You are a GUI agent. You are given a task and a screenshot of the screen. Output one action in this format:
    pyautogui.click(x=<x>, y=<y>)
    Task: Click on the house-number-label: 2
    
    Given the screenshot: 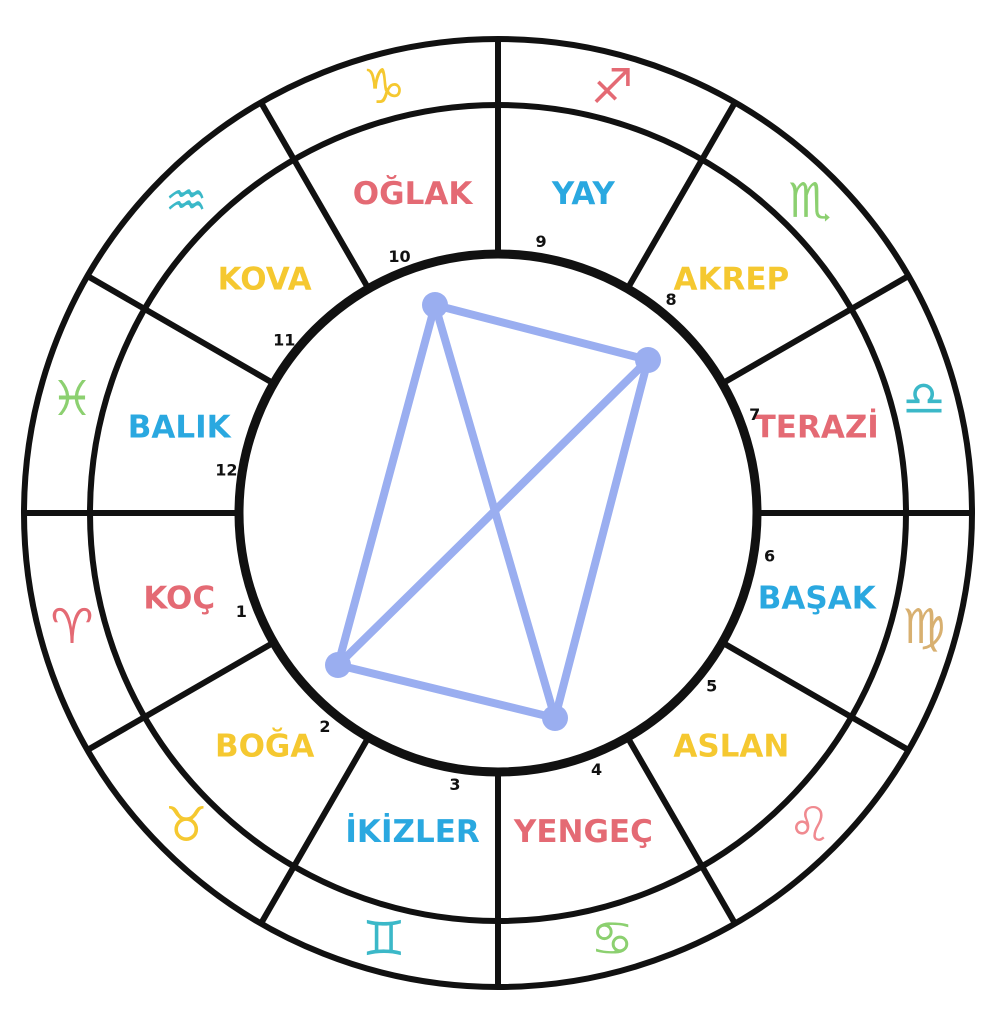 What is the action you would take?
    pyautogui.click(x=324, y=726)
    